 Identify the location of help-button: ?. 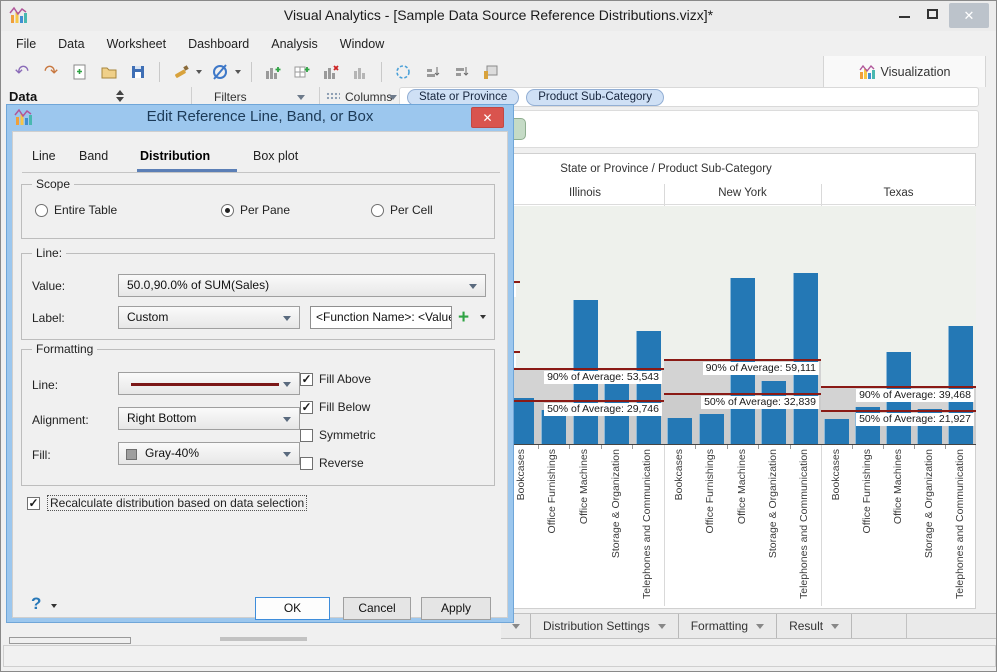
(36, 603).